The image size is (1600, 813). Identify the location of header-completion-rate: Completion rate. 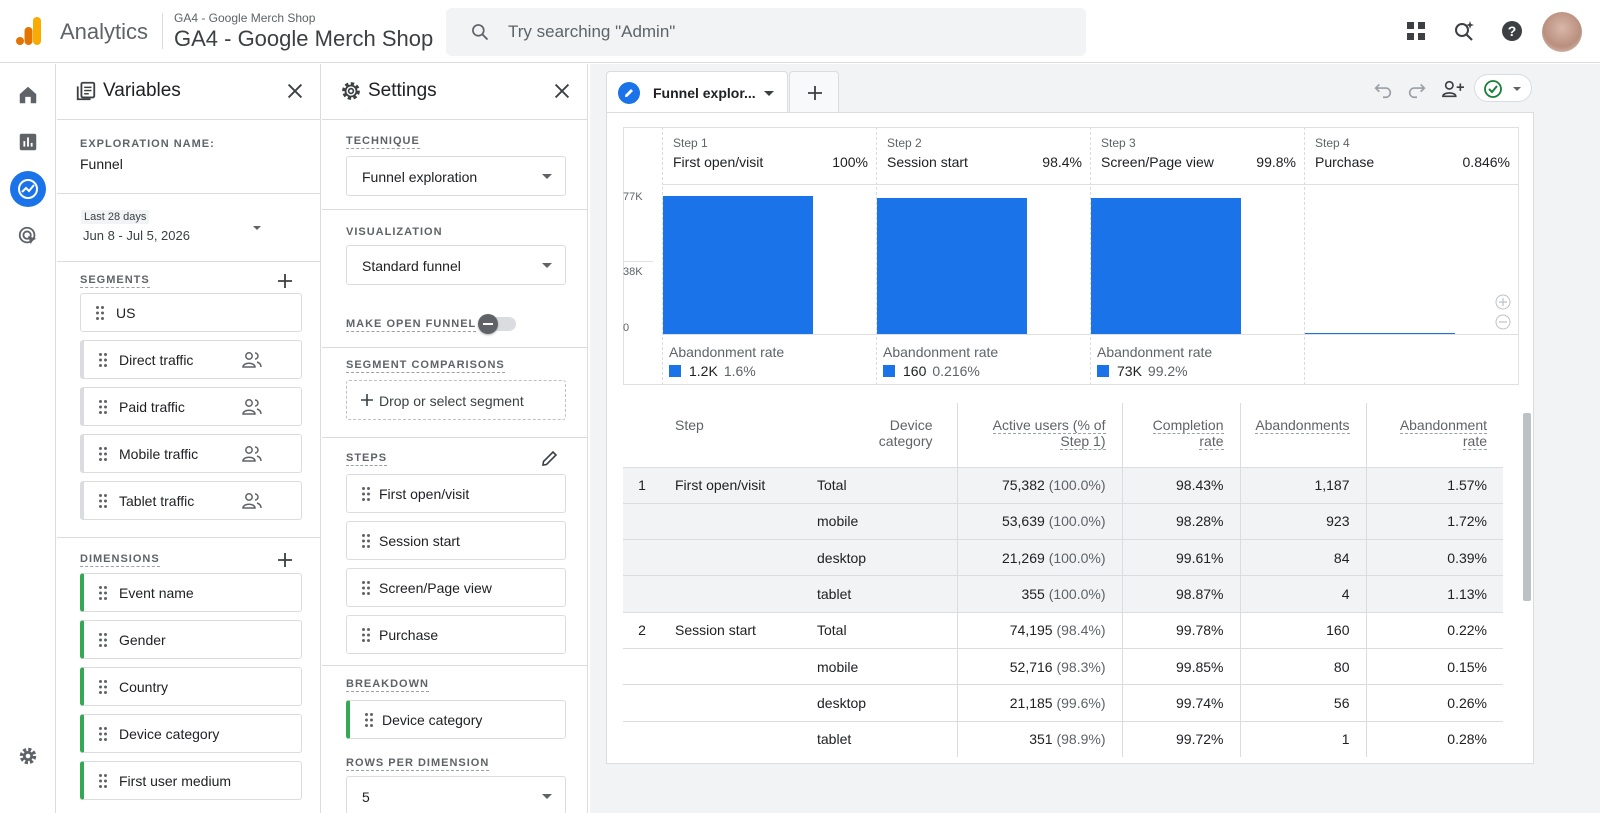
(1181, 435).